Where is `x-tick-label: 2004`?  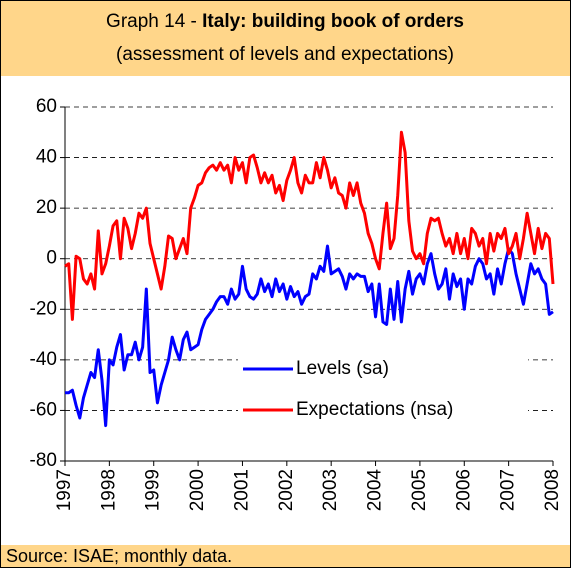
x-tick-label: 2004 is located at coordinates (375, 490).